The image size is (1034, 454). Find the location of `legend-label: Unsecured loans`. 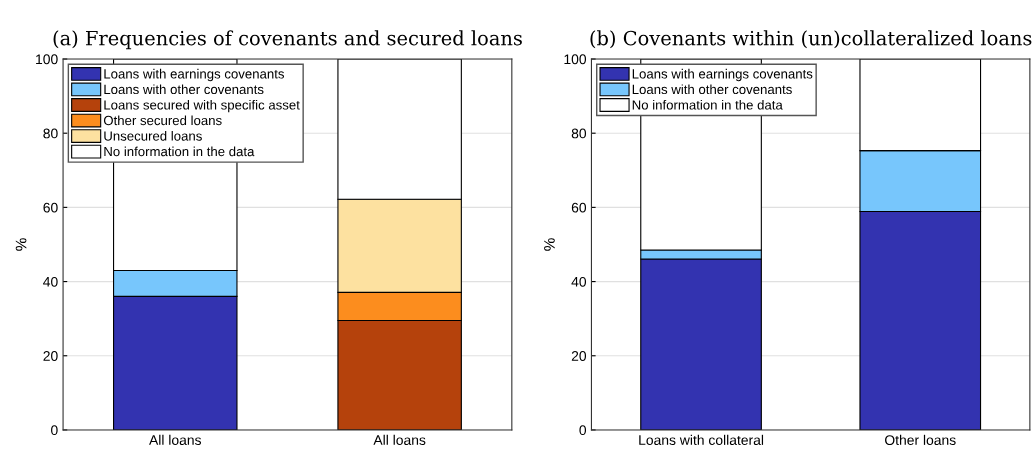

legend-label: Unsecured loans is located at coordinates (153, 136).